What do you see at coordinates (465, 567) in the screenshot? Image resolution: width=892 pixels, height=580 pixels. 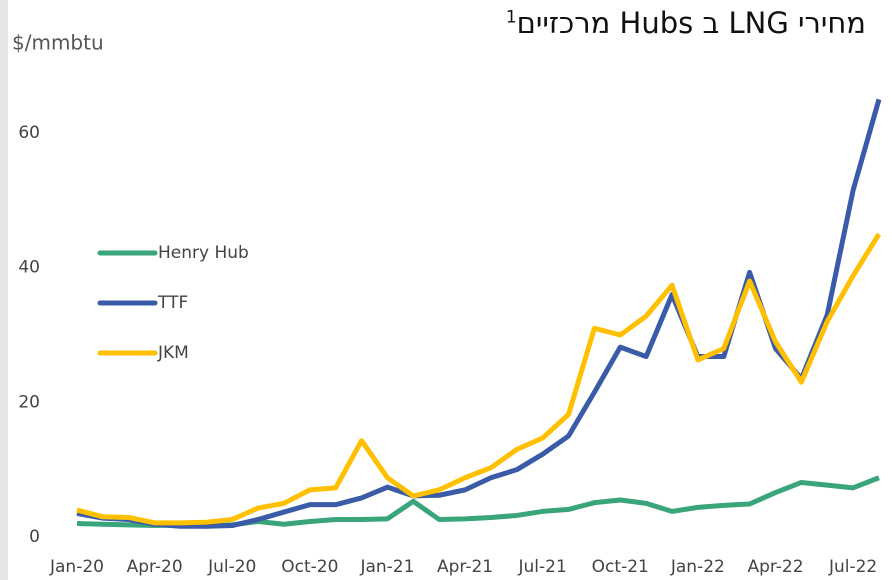 I see `x-tick-label: Apr-21` at bounding box center [465, 567].